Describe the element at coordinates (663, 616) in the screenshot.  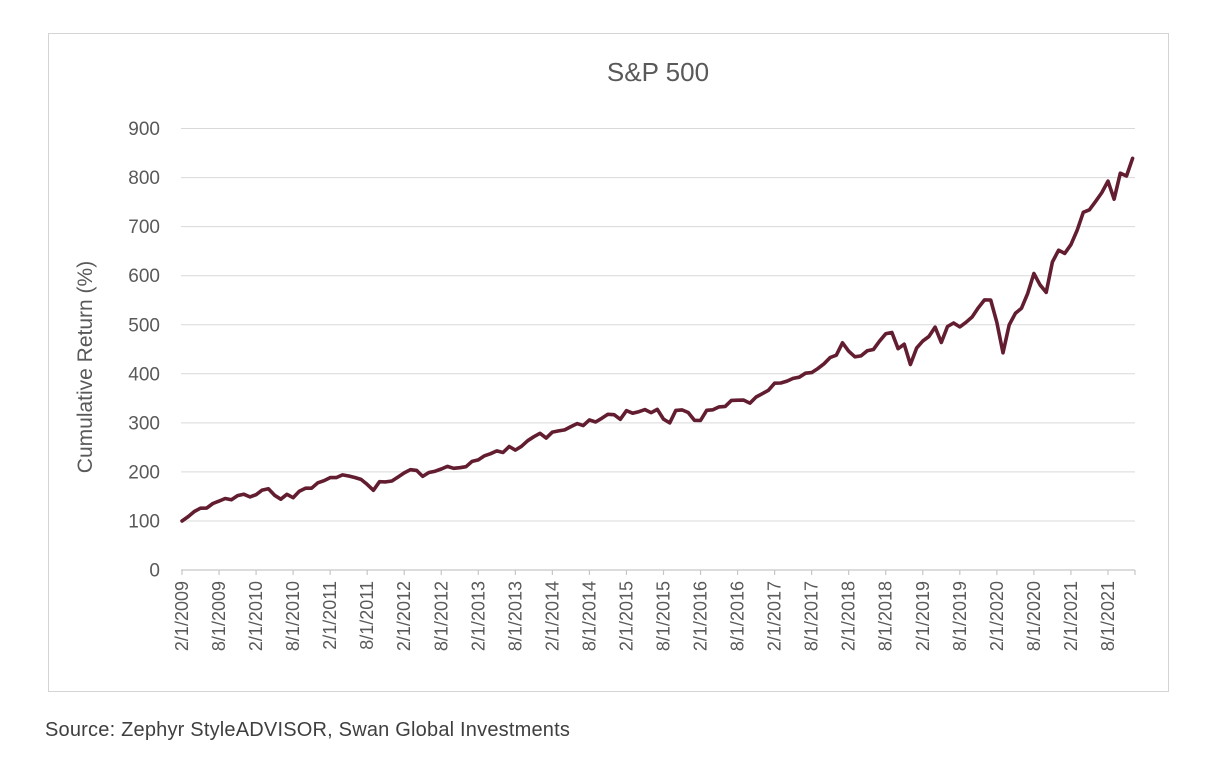
I see `svg-text: 8/1/2015` at that location.